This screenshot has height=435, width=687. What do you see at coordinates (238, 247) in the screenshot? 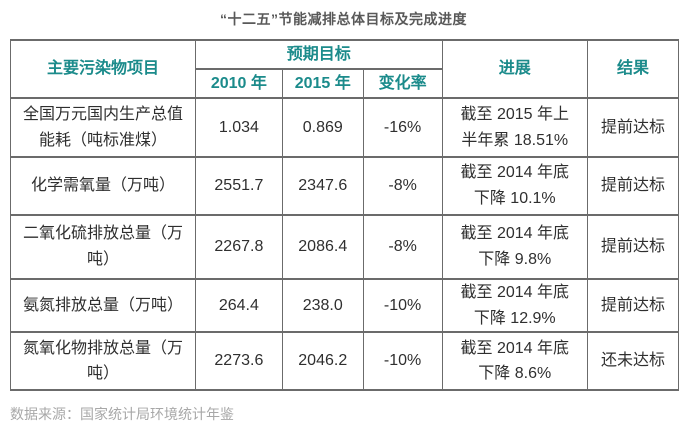
I see `cell-2010-value: 2267.8` at bounding box center [238, 247].